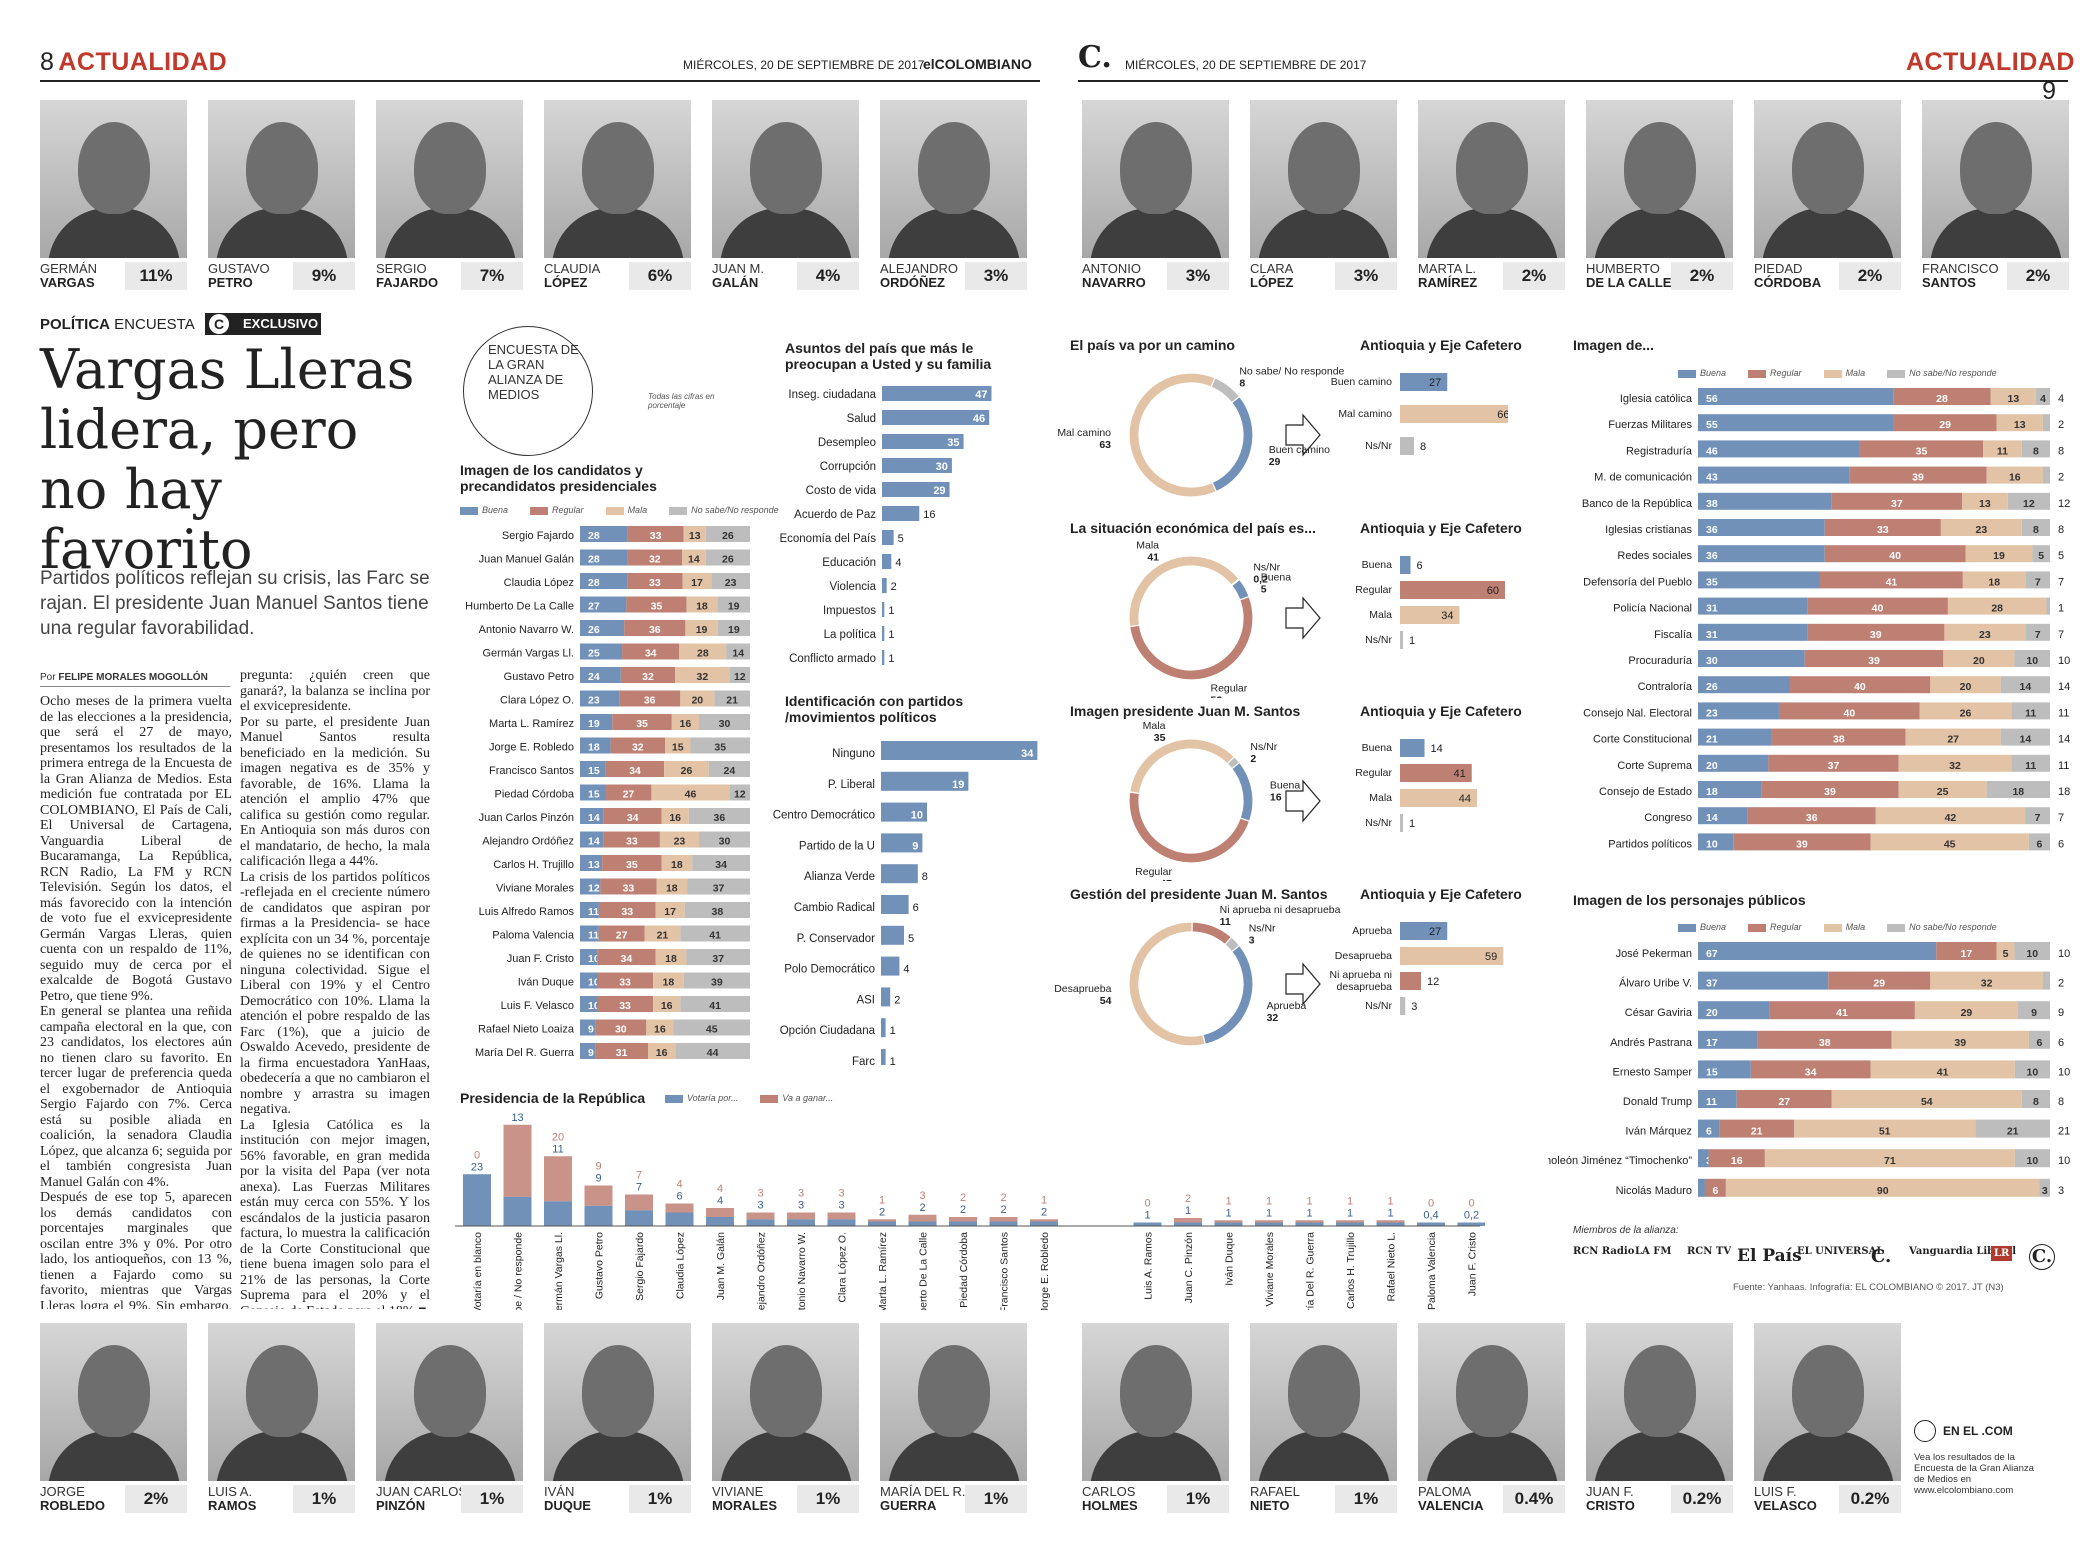 The width and height of the screenshot is (2096, 1554). What do you see at coordinates (1620, 1161) in the screenshot?
I see `row-label: Timoleón Jiménez “Timochenko”` at bounding box center [1620, 1161].